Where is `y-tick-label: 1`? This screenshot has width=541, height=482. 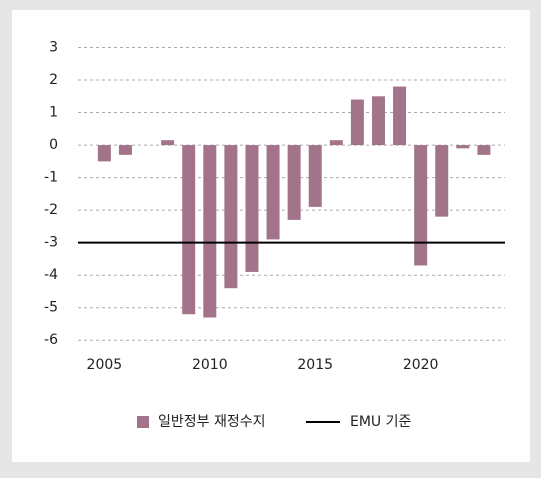
y-tick-label: 1 is located at coordinates (53, 113).